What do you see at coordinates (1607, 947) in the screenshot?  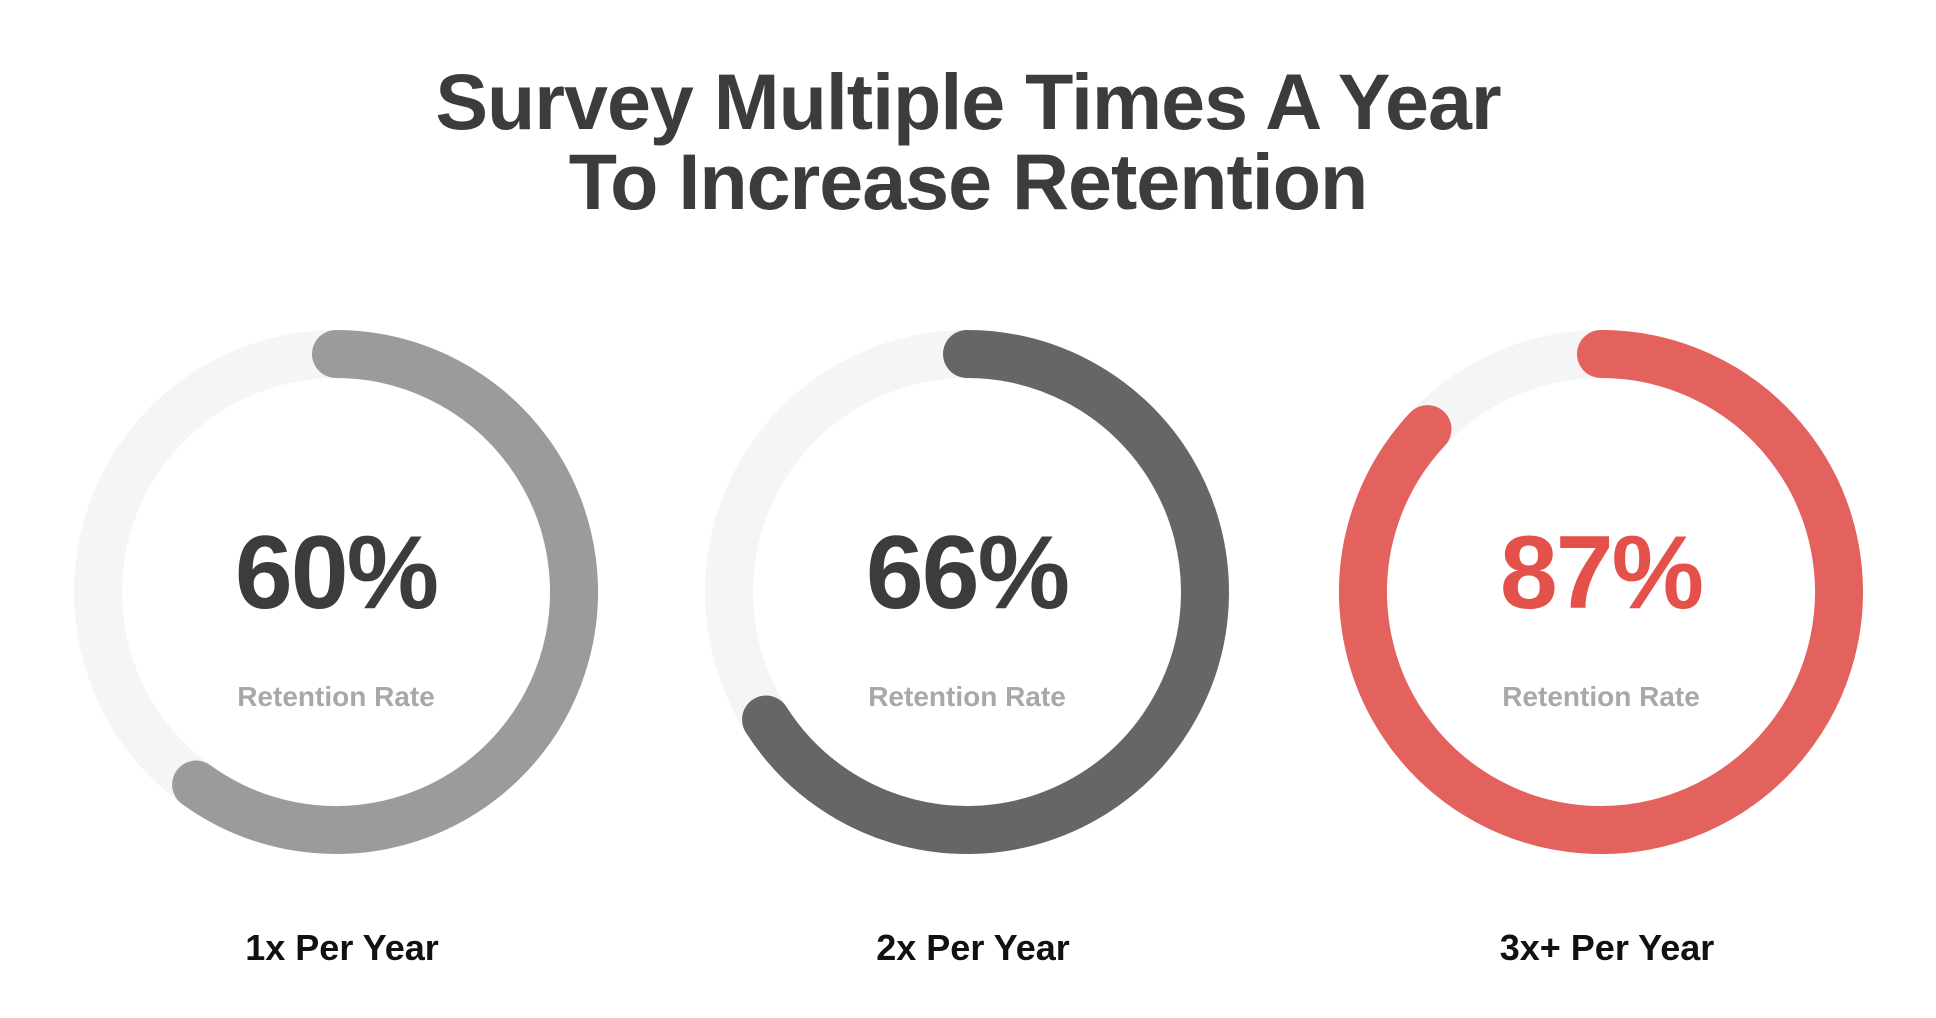 I see `category-label: 3x+ Per Year` at bounding box center [1607, 947].